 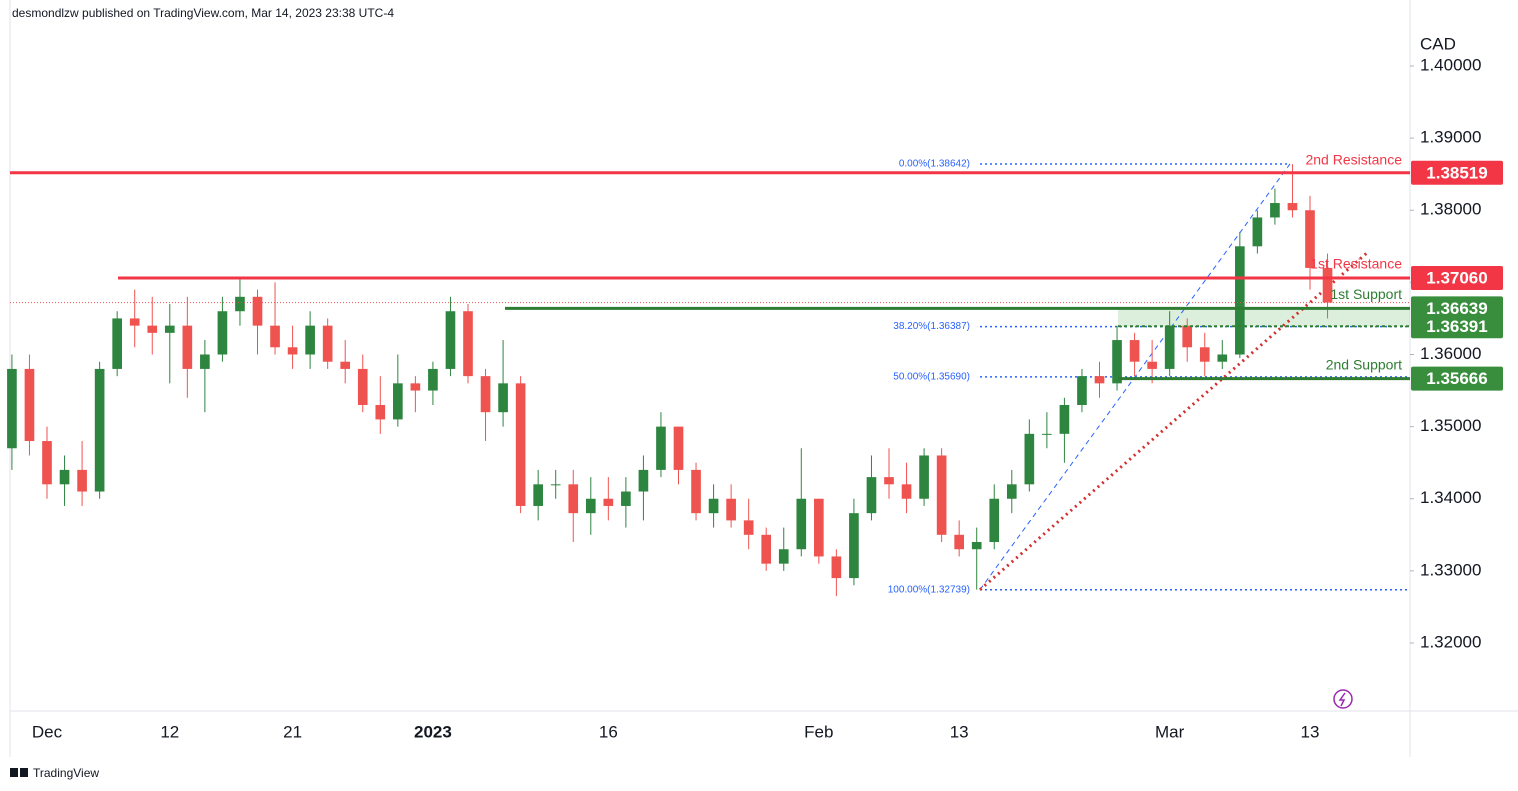 What do you see at coordinates (292, 731) in the screenshot?
I see `x-tick-label: 21` at bounding box center [292, 731].